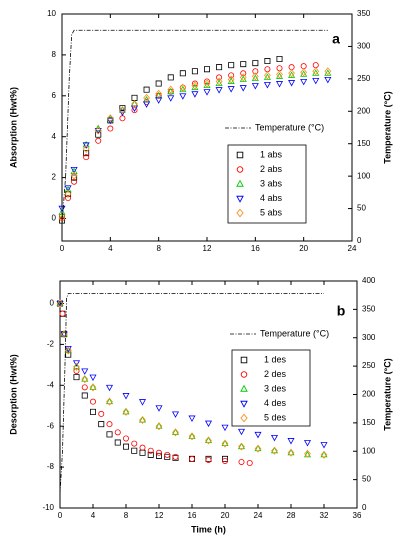 Image resolution: width=398 pixels, height=548 pixels. What do you see at coordinates (271, 212) in the screenshot?
I see `legend-label: 5 abs` at bounding box center [271, 212].